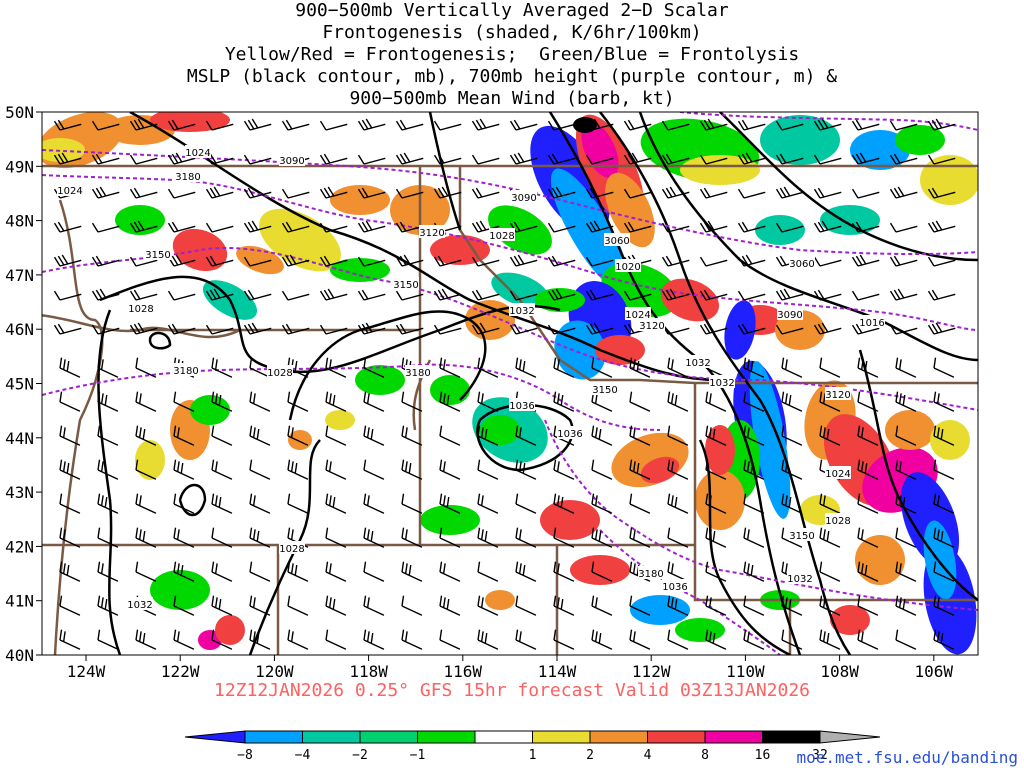 Image resolution: width=1024 pixels, height=768 pixels. I want to click on colorbar-label: 2, so click(590, 755).